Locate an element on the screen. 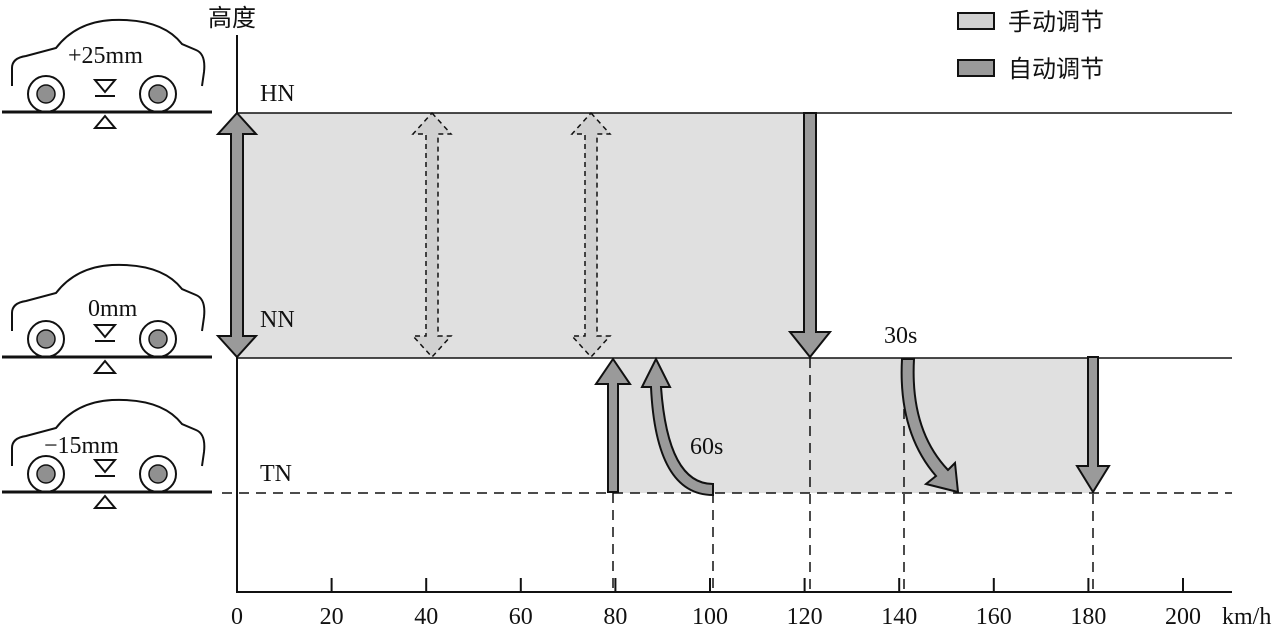 The image size is (1285, 631). x-tick-label: 100 is located at coordinates (710, 617).